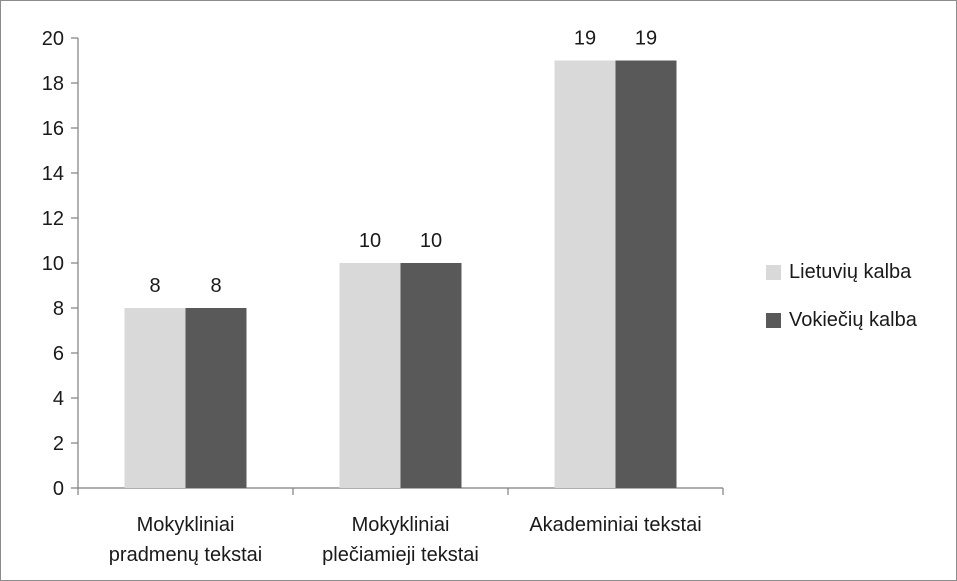 The image size is (957, 581). Describe the element at coordinates (850, 271) in the screenshot. I see `legend-label: Lietuvių kalba` at that location.